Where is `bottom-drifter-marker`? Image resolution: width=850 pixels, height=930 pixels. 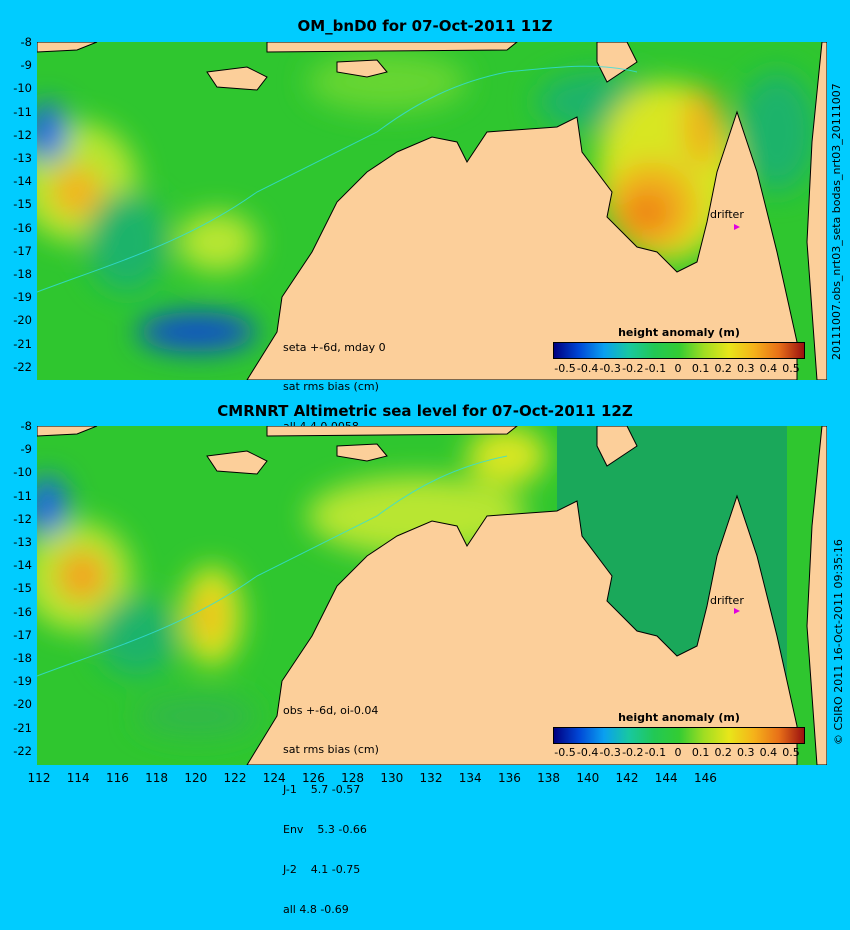 bottom-drifter-marker is located at coordinates (737, 611).